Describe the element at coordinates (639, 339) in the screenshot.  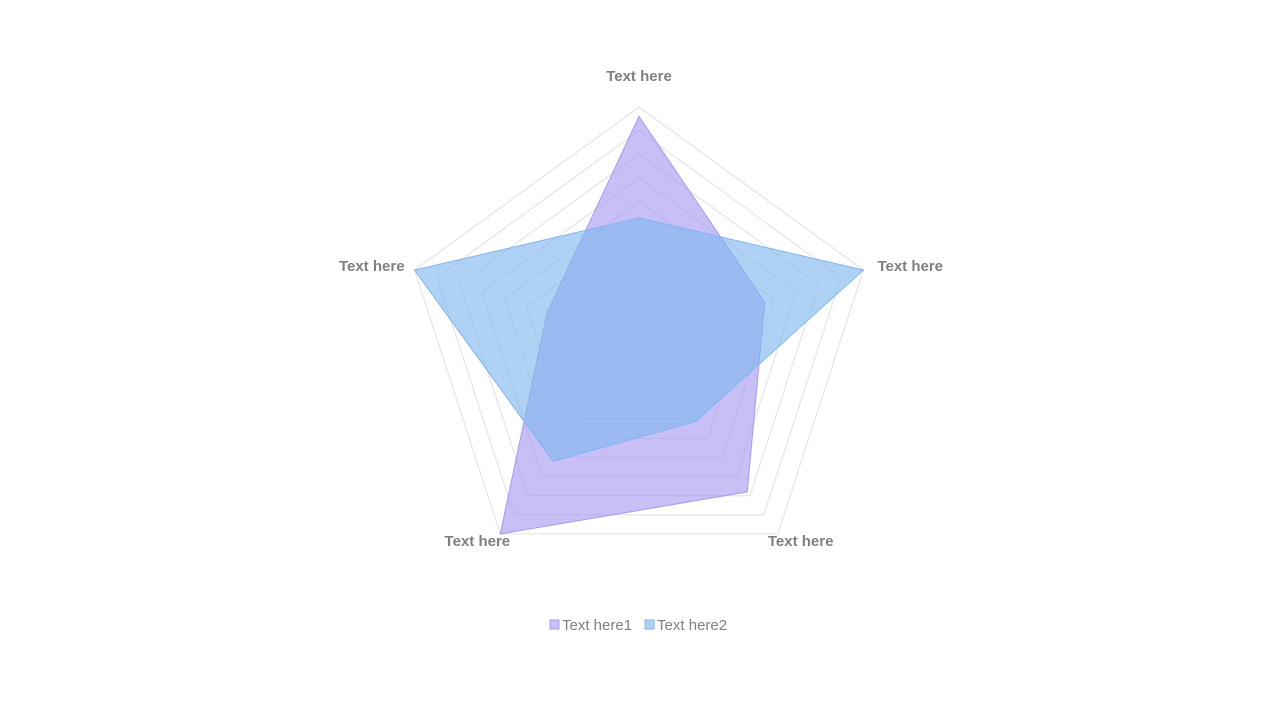
I see `series-area` at that location.